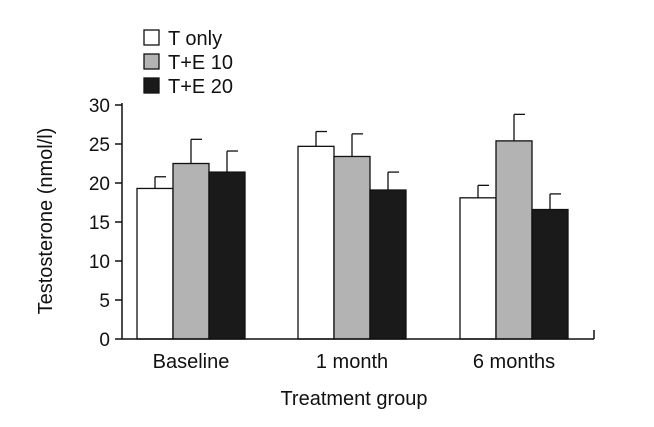  I want to click on y-tick-label: 15, so click(99, 223).